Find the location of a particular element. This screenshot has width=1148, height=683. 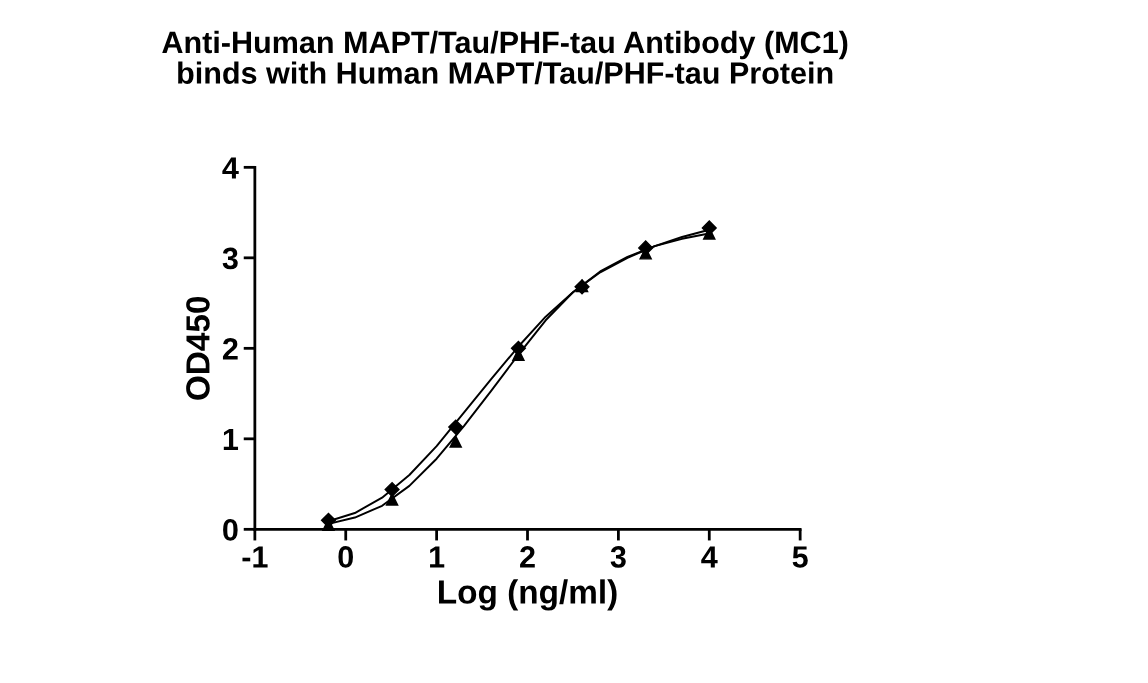

x-tick-label: 3 is located at coordinates (618, 557).